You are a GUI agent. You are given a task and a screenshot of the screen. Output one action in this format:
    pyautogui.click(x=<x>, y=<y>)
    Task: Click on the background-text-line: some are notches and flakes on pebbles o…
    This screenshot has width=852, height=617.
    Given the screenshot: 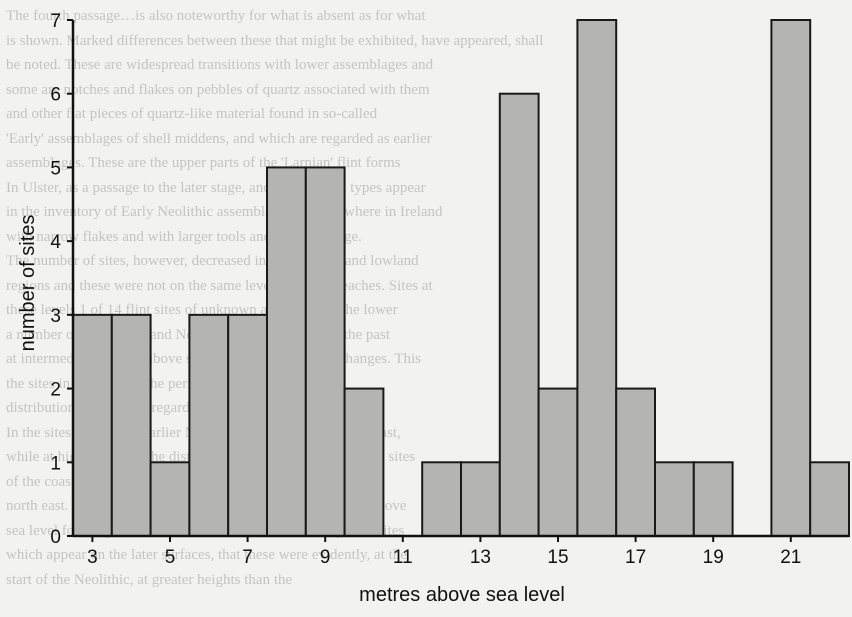 What is the action you would take?
    pyautogui.click(x=218, y=89)
    